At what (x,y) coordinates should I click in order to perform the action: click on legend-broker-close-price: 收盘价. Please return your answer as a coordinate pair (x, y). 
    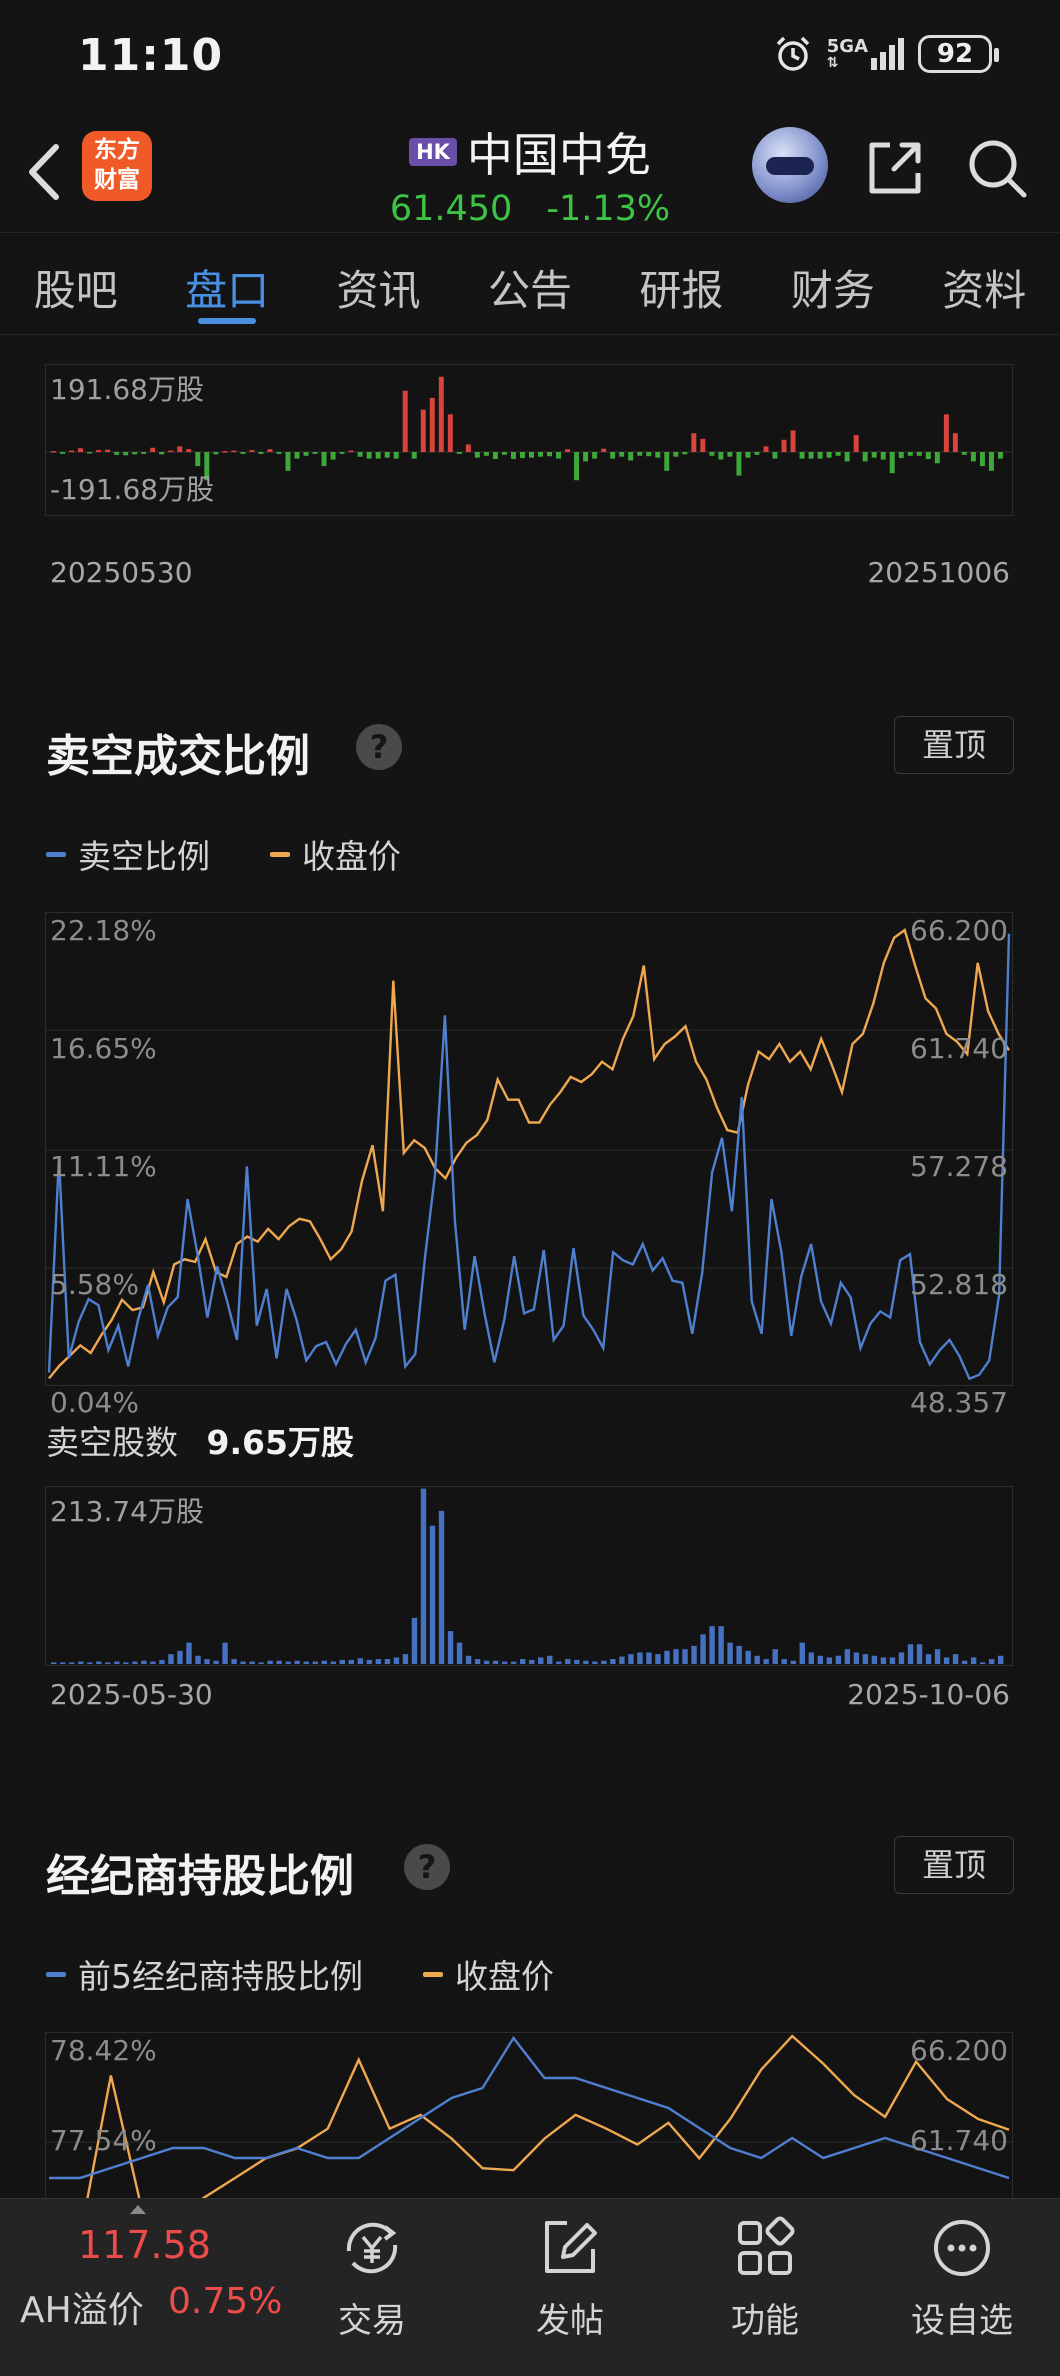
    Looking at the image, I should click on (488, 1974).